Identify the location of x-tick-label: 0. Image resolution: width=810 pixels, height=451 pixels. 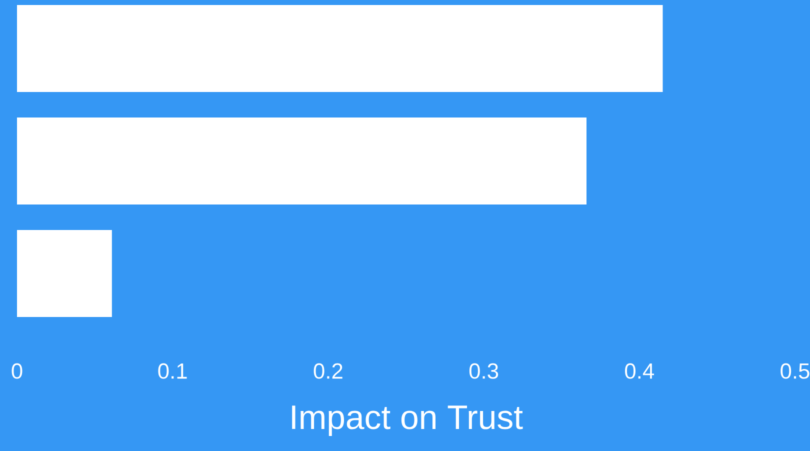
(17, 371).